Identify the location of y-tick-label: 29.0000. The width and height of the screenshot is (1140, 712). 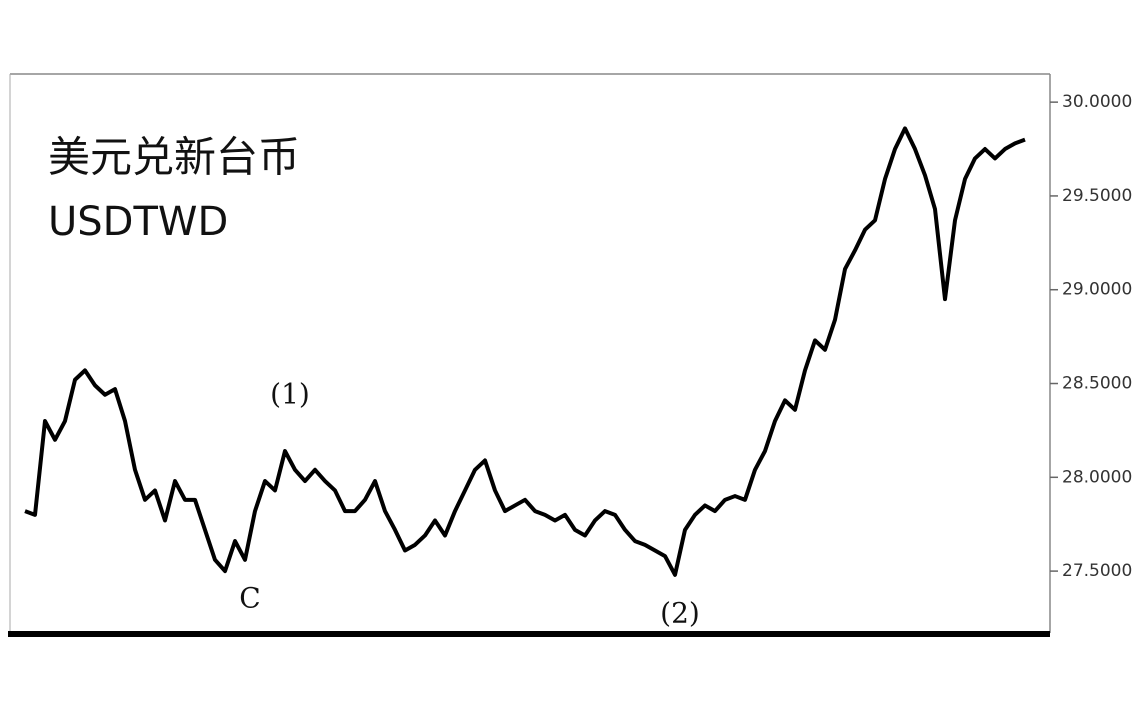
(1097, 290).